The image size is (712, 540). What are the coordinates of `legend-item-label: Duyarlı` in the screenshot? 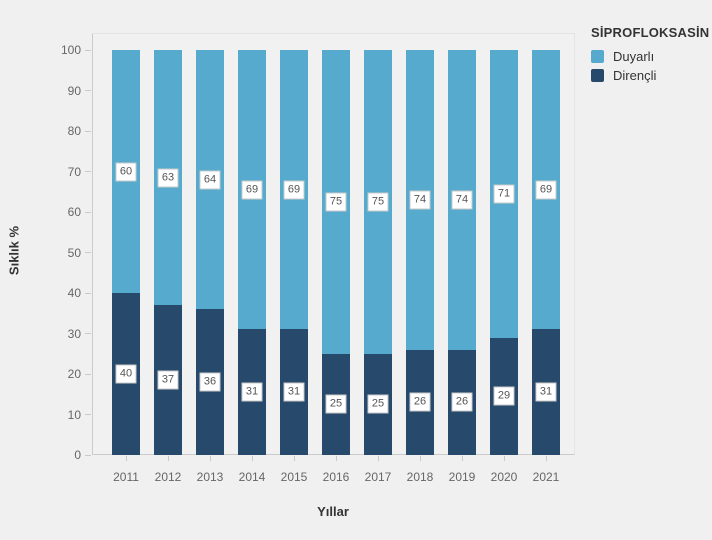 It's located at (634, 56).